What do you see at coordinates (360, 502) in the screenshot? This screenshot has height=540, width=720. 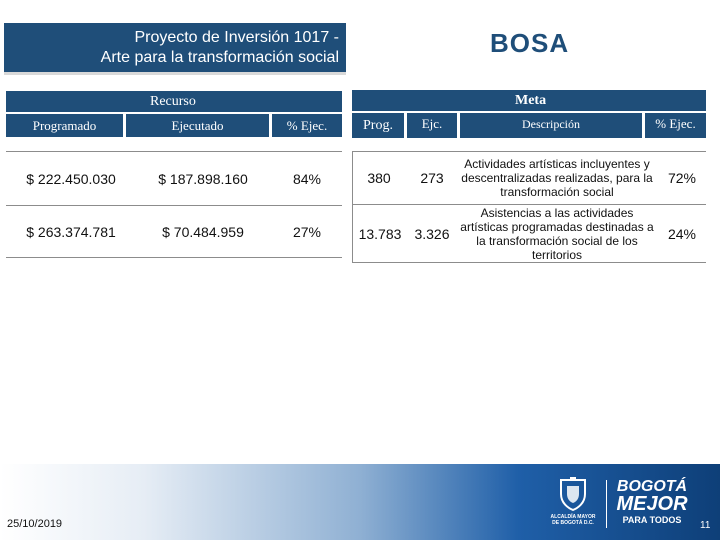 I see `footer-band` at bounding box center [360, 502].